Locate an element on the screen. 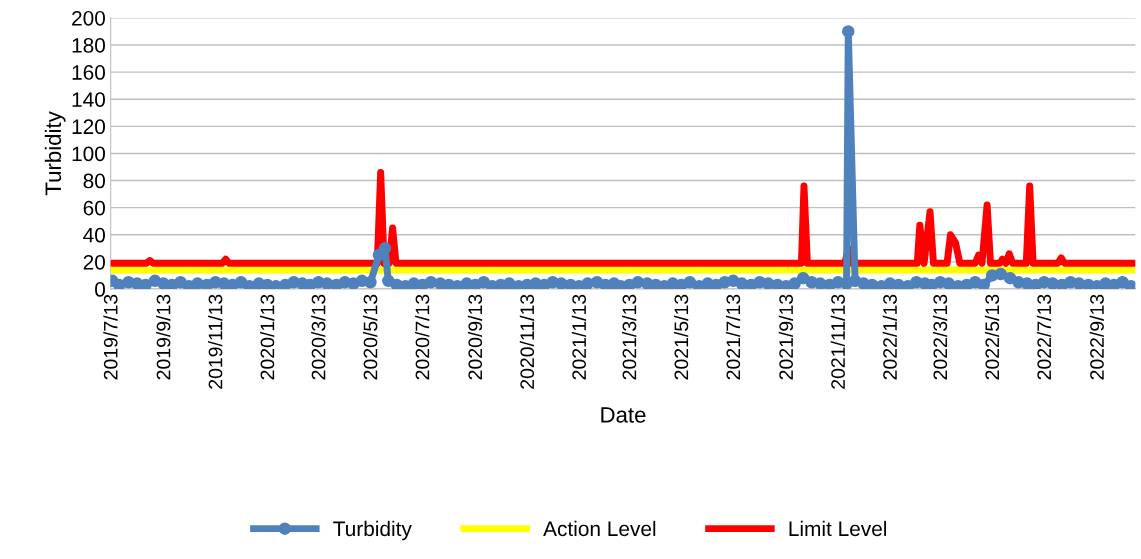  x-tick-label: 2021/7/13 is located at coordinates (733, 337).